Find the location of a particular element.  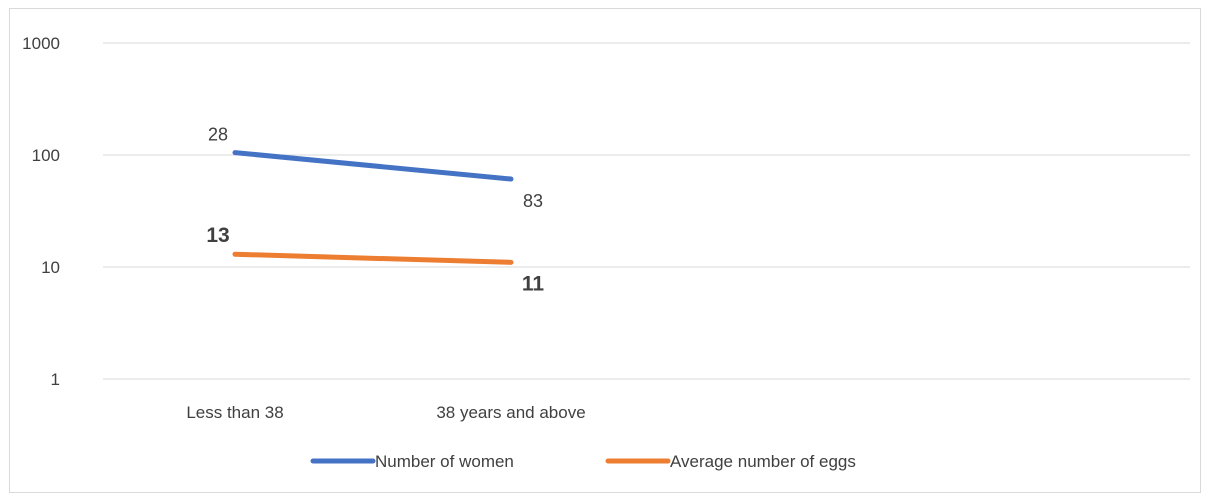

y-tick-label: 100 is located at coordinates (46, 155).